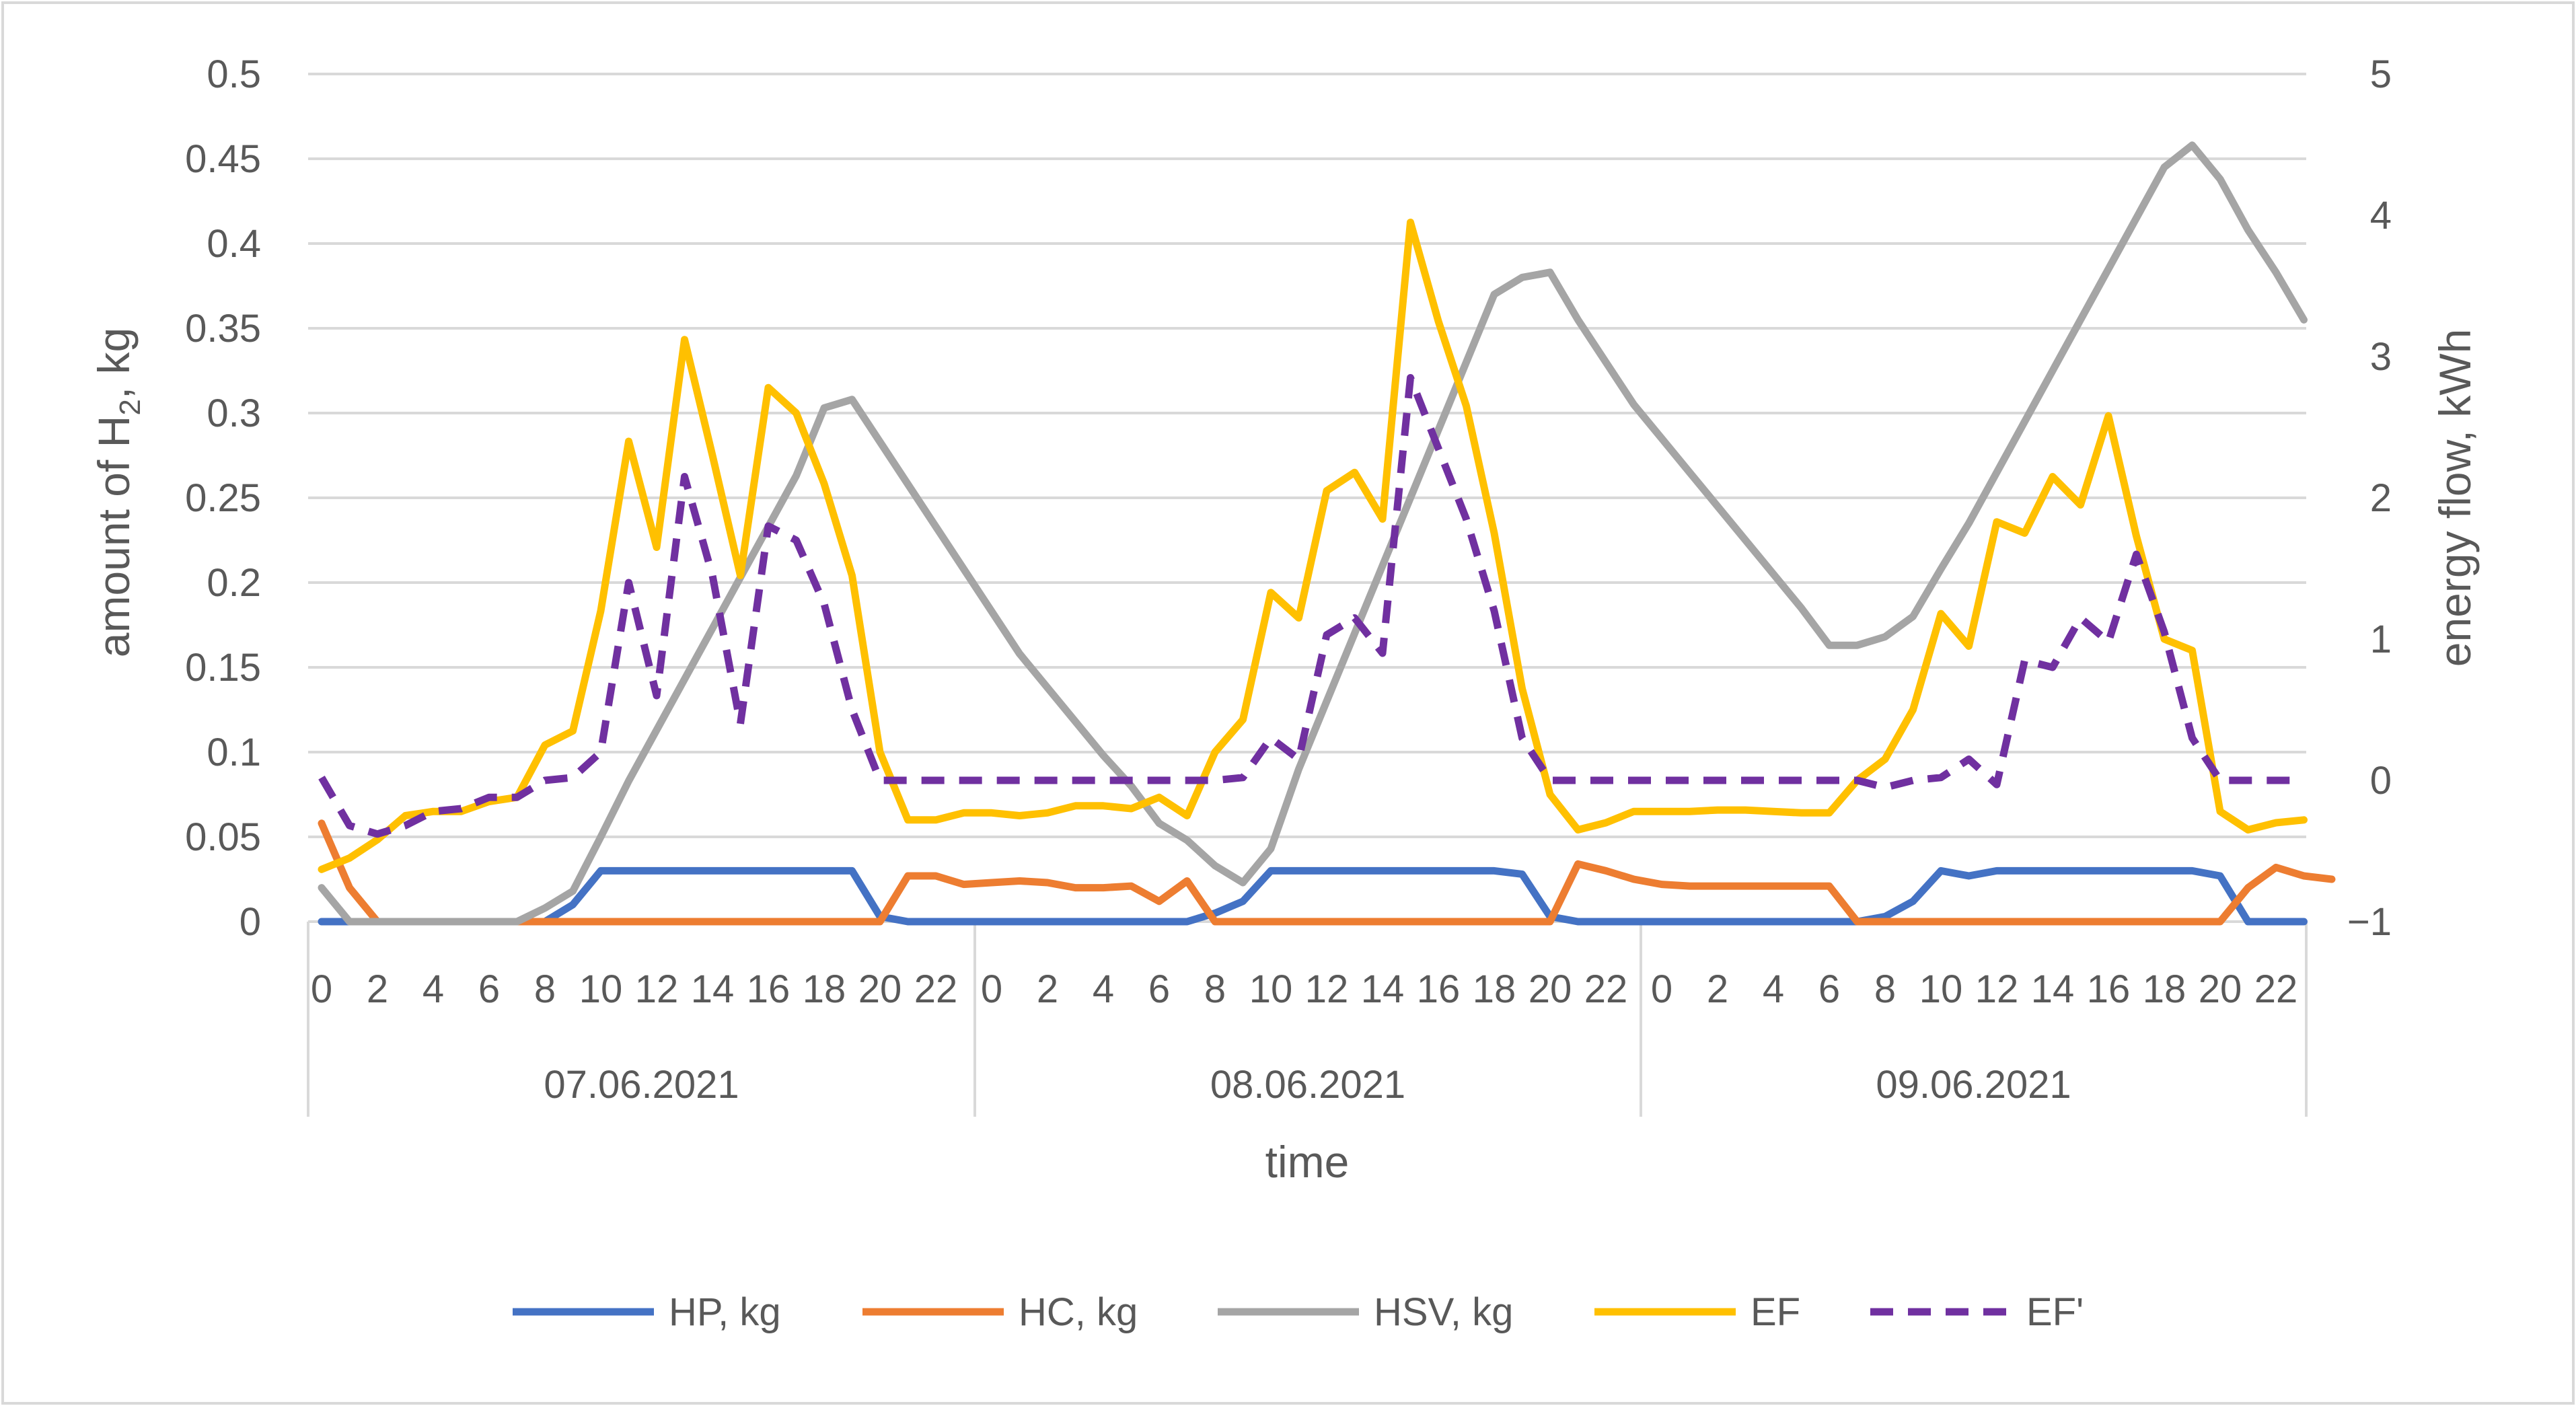 Image resolution: width=2576 pixels, height=1406 pixels. Describe the element at coordinates (1443, 1312) in the screenshot. I see `legend-label: HSV, kg` at that location.